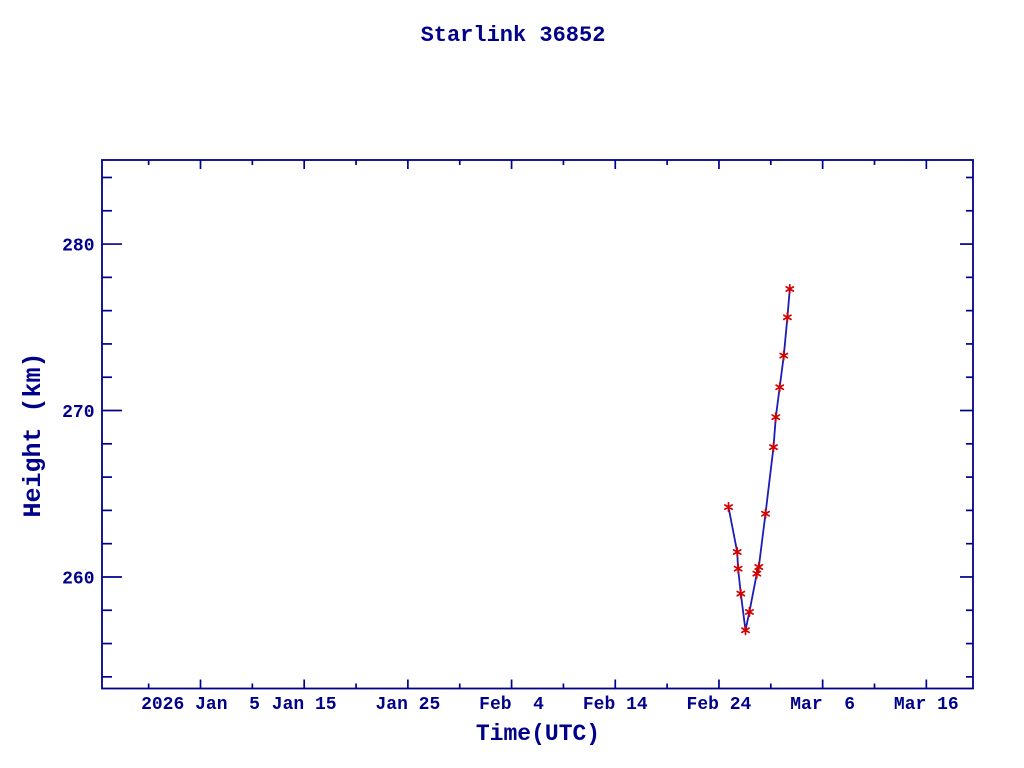 This screenshot has width=1024, height=768. What do you see at coordinates (759, 459) in the screenshot?
I see `data-series-line` at bounding box center [759, 459].